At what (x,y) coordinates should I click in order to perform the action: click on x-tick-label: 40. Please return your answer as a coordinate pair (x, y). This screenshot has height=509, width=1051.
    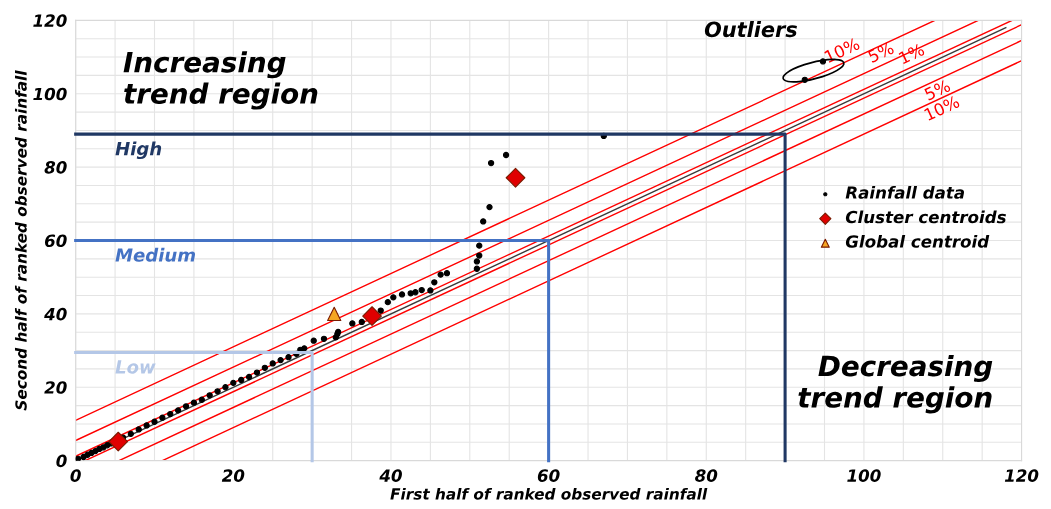
    Looking at the image, I should click on (390, 475).